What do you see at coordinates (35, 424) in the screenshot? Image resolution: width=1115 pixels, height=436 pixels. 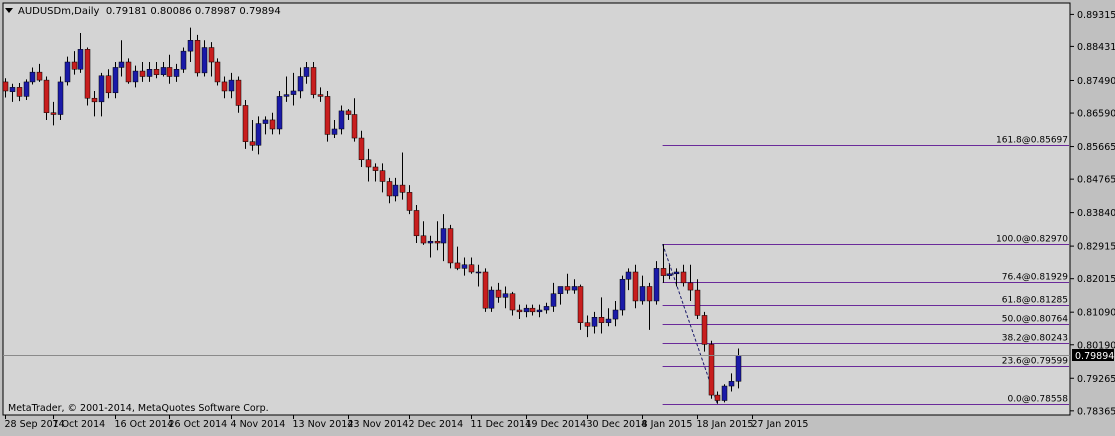 I see `time-tick-label: 28 Sep 2014` at bounding box center [35, 424].